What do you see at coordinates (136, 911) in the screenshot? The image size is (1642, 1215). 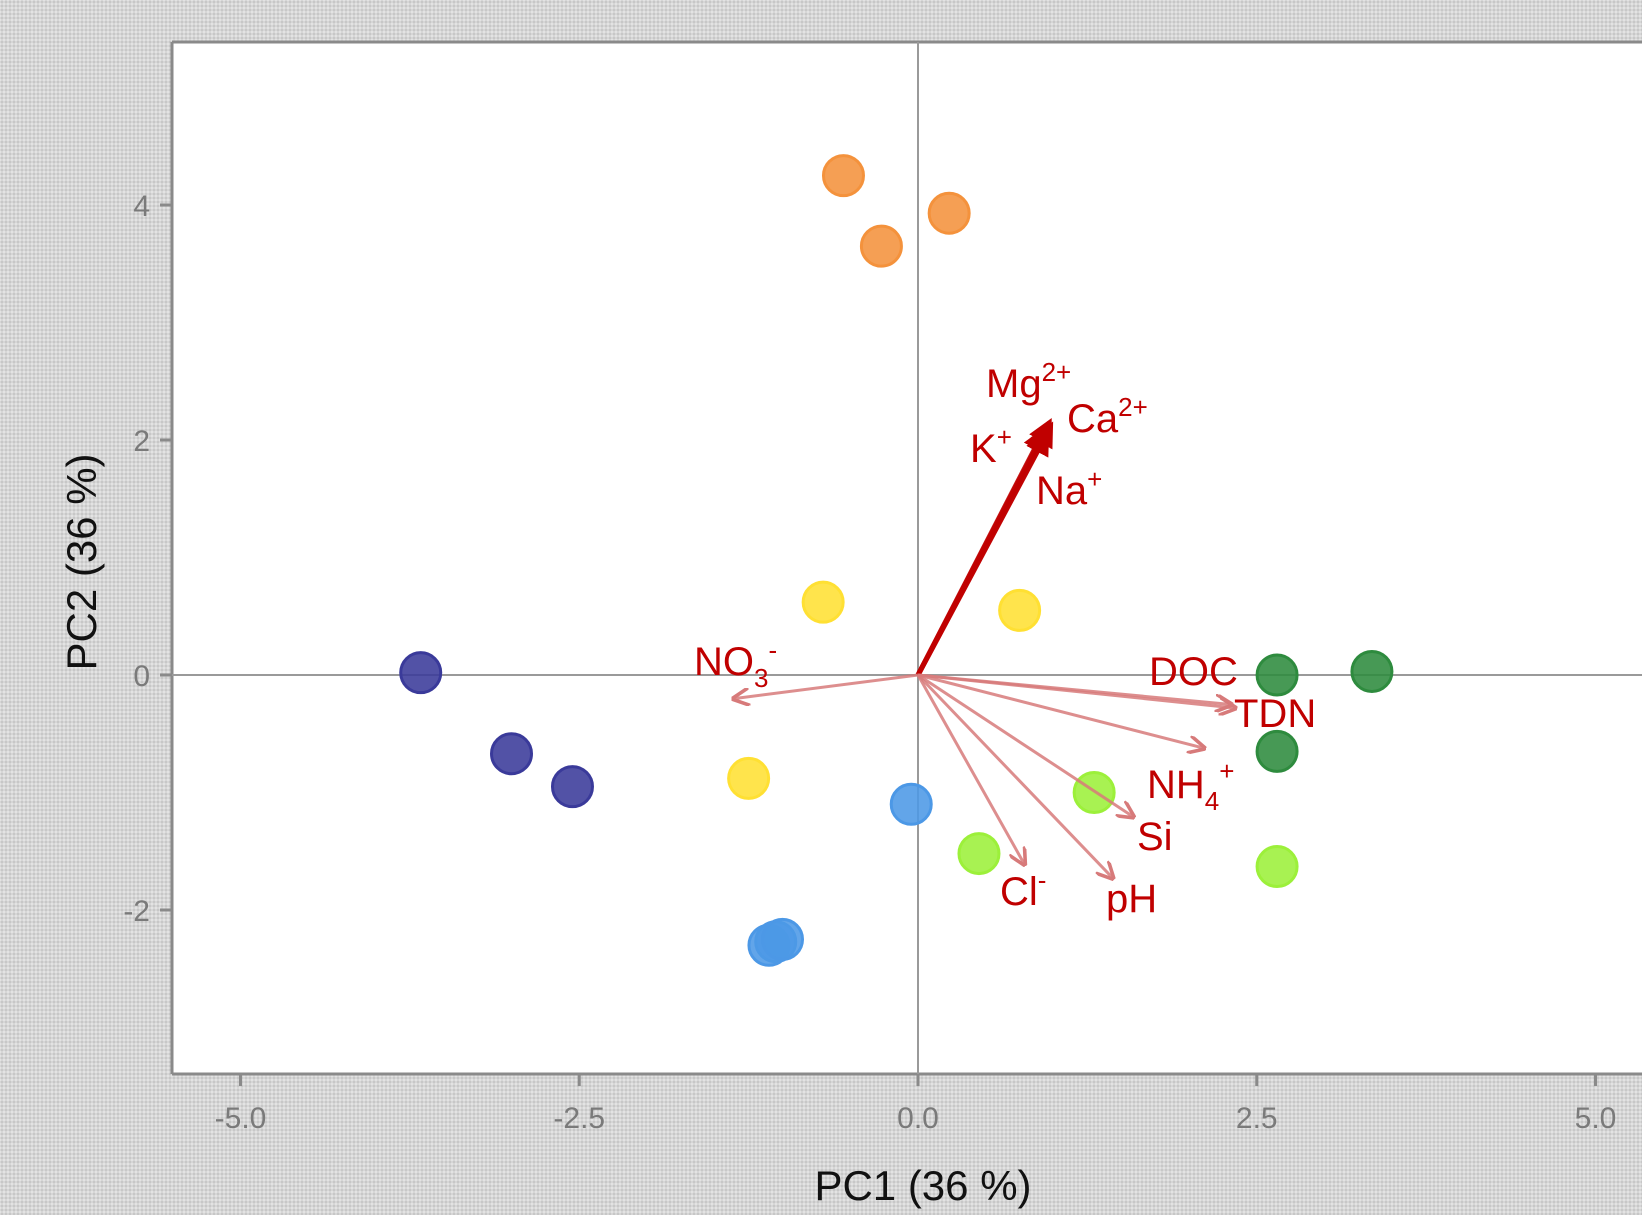 I see `y-tick-label: -2` at bounding box center [136, 911].